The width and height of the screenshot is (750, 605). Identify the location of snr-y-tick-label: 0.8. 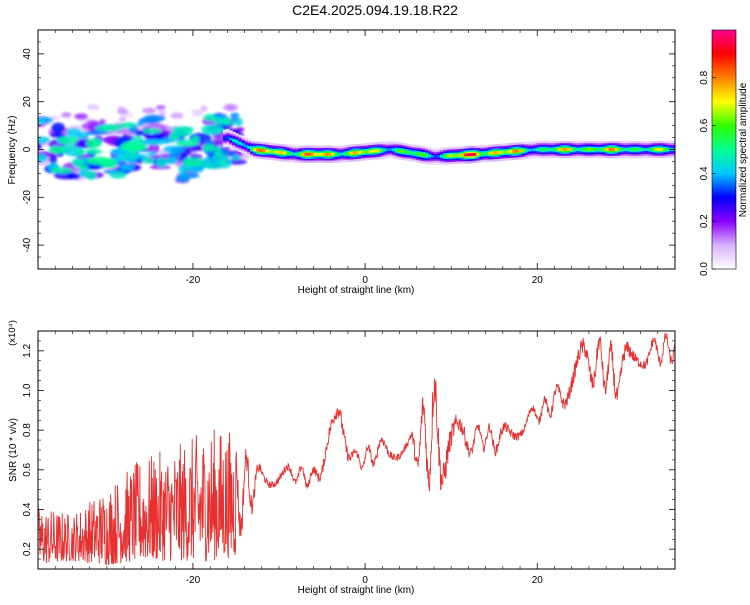
(27, 430).